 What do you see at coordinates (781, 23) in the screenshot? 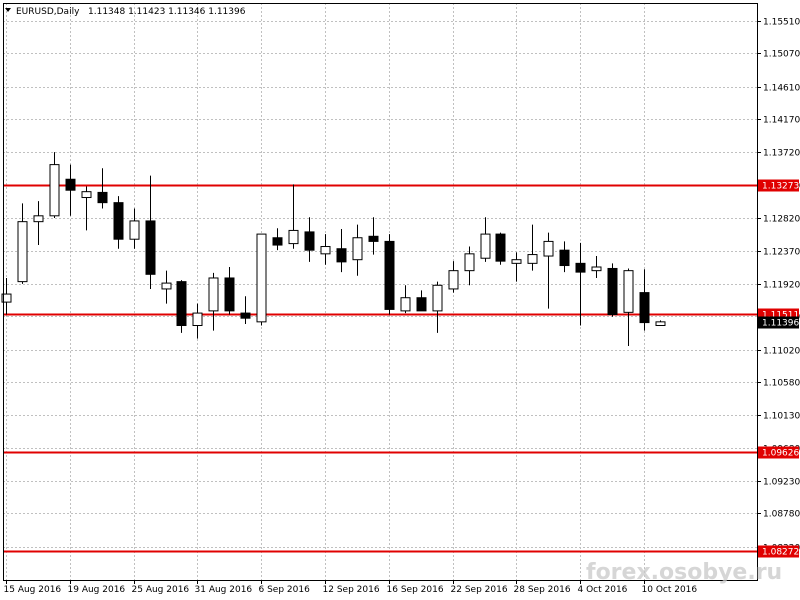
I see `y-tick-label: 1.15510` at bounding box center [781, 23].